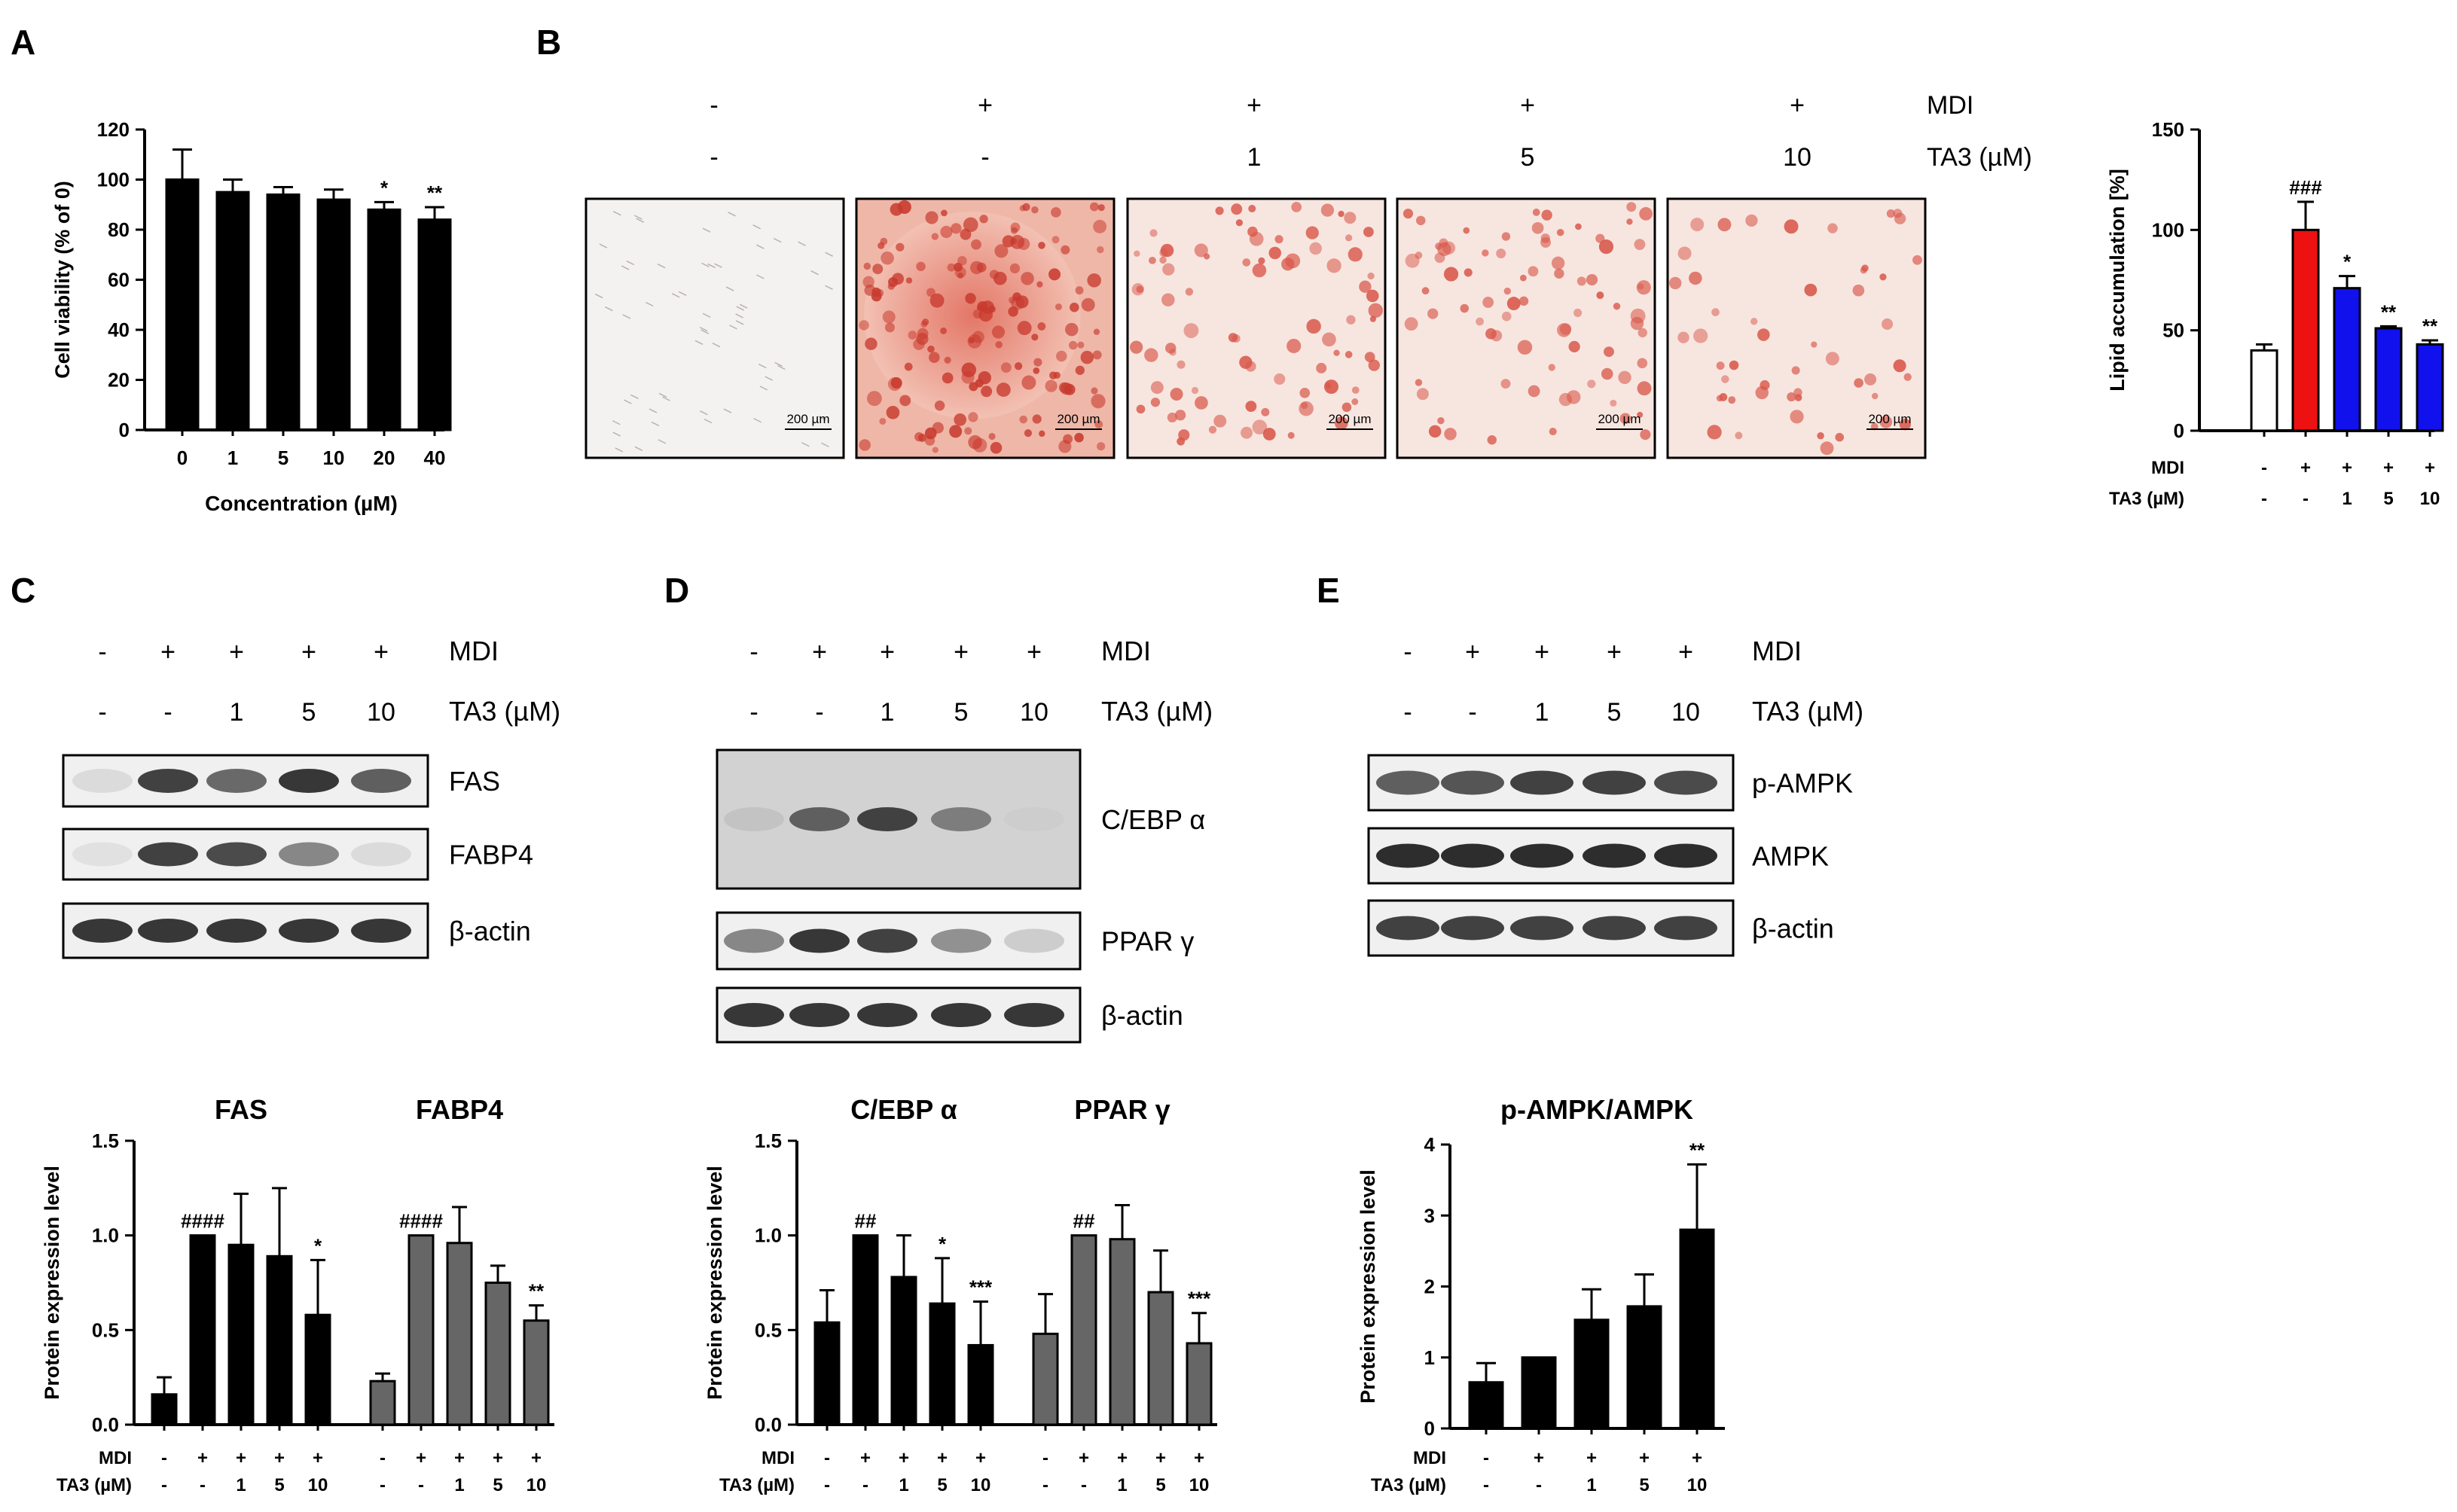 This screenshot has width=2457, height=1512. I want to click on scale-bar-label: 200 µm, so click(1619, 419).